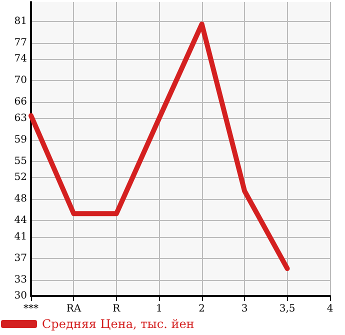  Describe the element at coordinates (20, 178) in the screenshot. I see `y-tick-label: 52` at that location.